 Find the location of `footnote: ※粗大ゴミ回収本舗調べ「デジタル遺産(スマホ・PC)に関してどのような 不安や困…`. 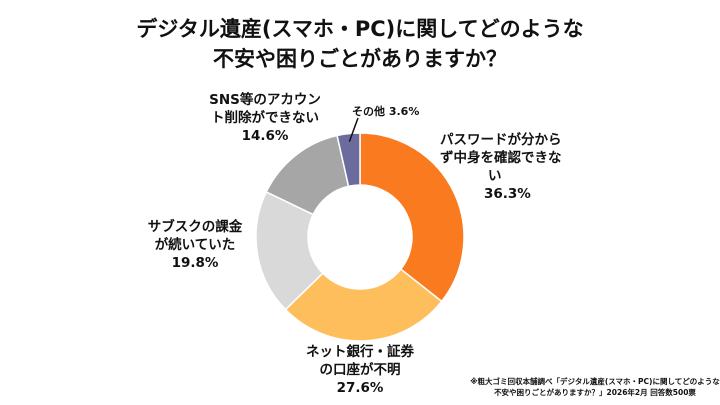

footnote: ※粗大ゴミ回収本舗調べ「デジタル遺産(スマホ・PC)に関してどのような 不安や困… is located at coordinates (595, 387).